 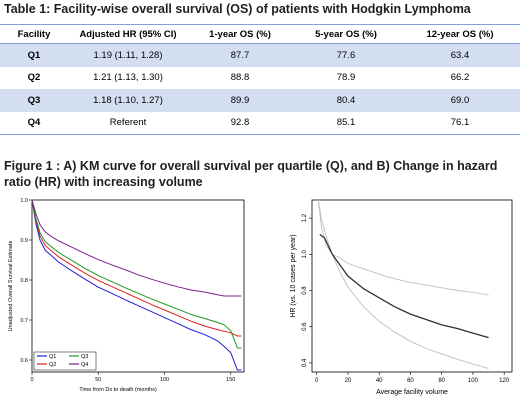 I want to click on x-tick-label: 80, so click(x=441, y=381).